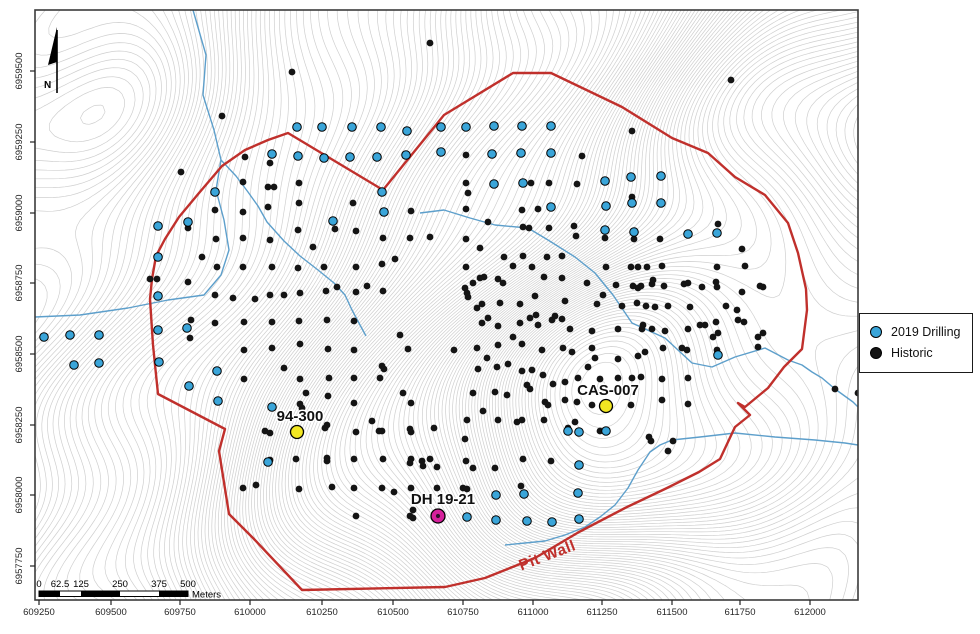 Image resolution: width=980 pixels, height=634 pixels. What do you see at coordinates (19, 213) in the screenshot?
I see `y-axis-tick-label: 6959000` at bounding box center [19, 213].